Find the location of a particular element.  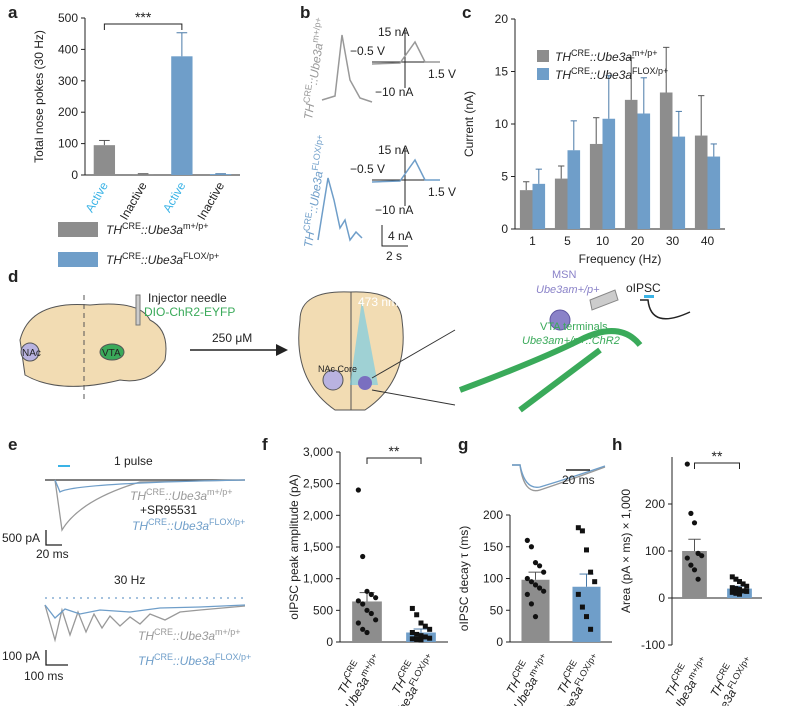

x-axis-label: Frequency (Hz) is located at coordinates (620, 259).